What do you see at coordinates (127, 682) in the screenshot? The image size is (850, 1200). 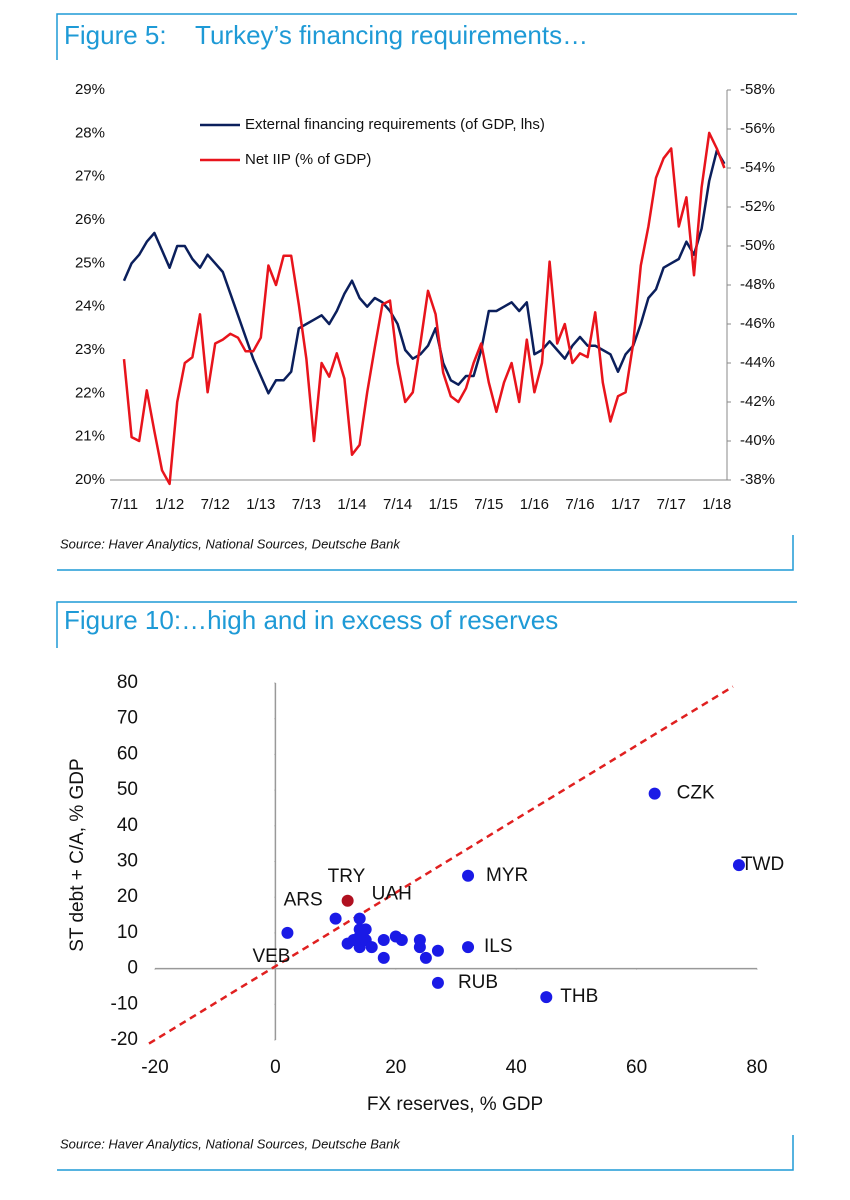 I see `y-tick-label: 80` at bounding box center [127, 682].